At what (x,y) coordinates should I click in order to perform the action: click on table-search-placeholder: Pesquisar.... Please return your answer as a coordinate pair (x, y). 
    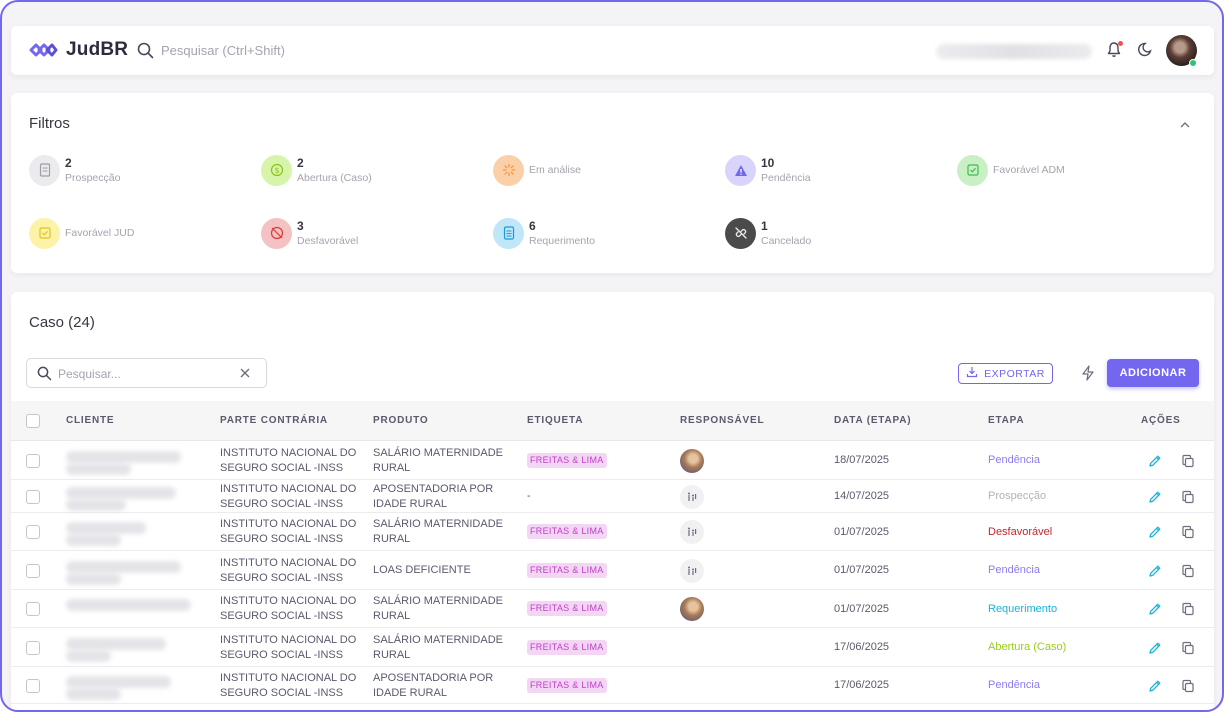
    Looking at the image, I should click on (89, 374).